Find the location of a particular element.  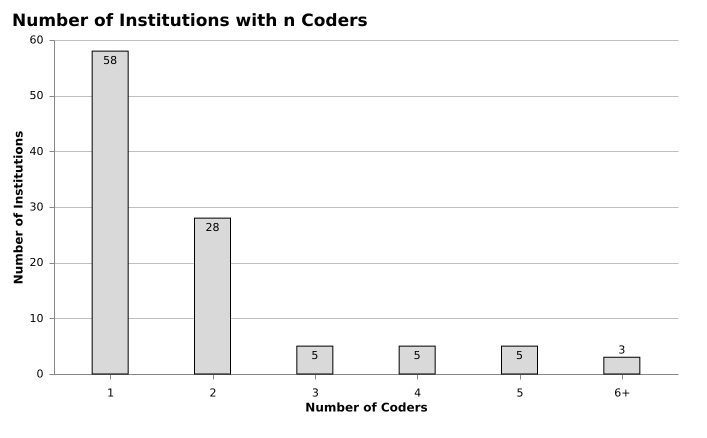

data-label: 58 is located at coordinates (110, 61).